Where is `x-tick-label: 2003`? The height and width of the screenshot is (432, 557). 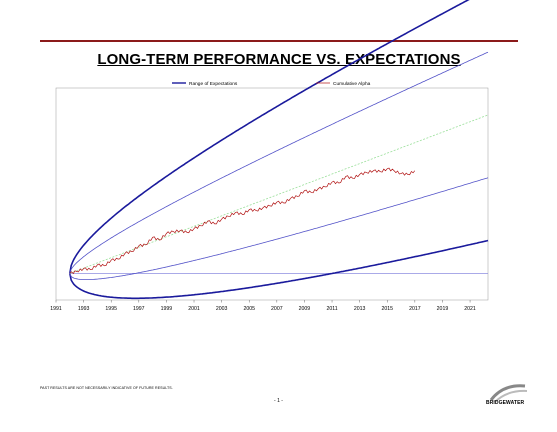
x-tick-label: 2003 is located at coordinates (222, 309).